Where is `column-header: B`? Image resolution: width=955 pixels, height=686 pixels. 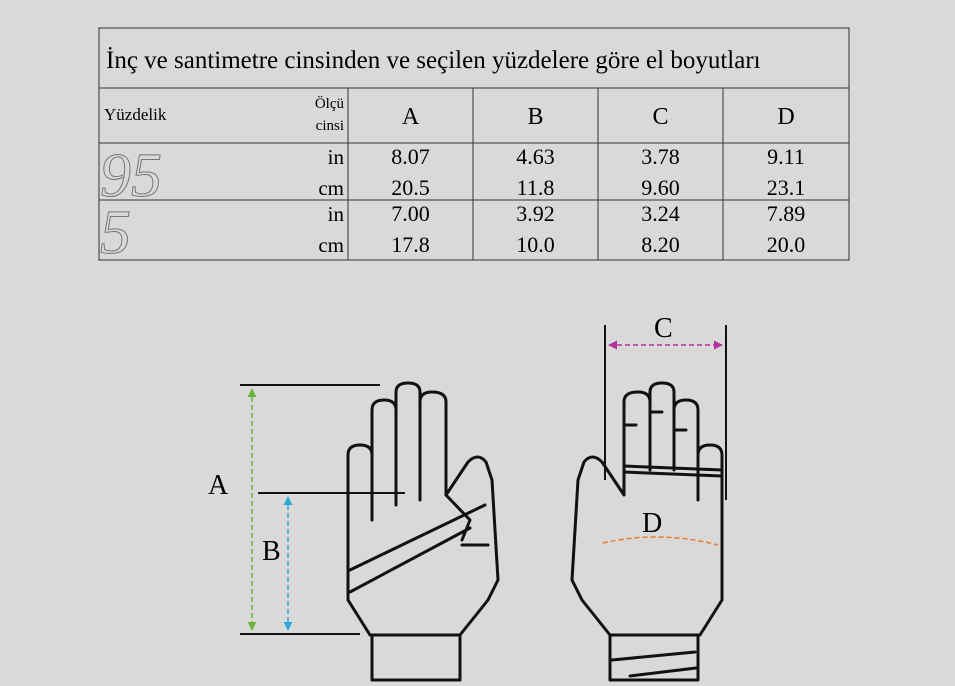 column-header: B is located at coordinates (535, 117).